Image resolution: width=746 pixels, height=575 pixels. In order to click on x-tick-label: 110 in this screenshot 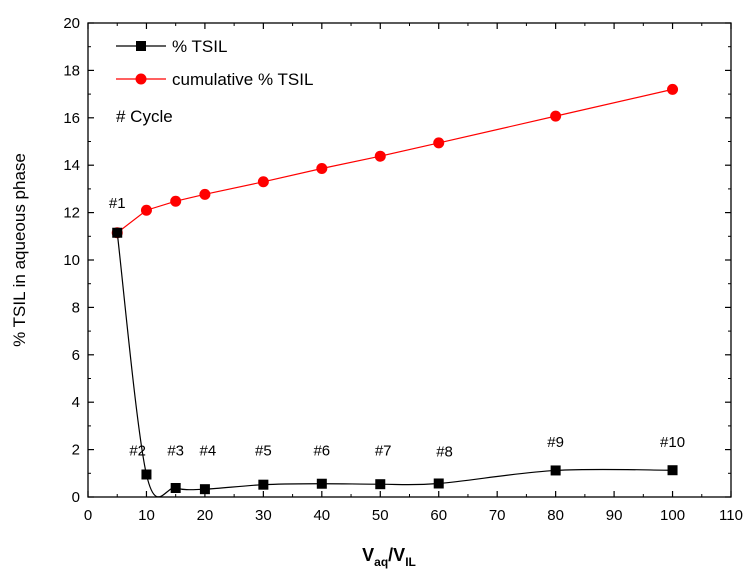, I will do `click(731, 515)`.